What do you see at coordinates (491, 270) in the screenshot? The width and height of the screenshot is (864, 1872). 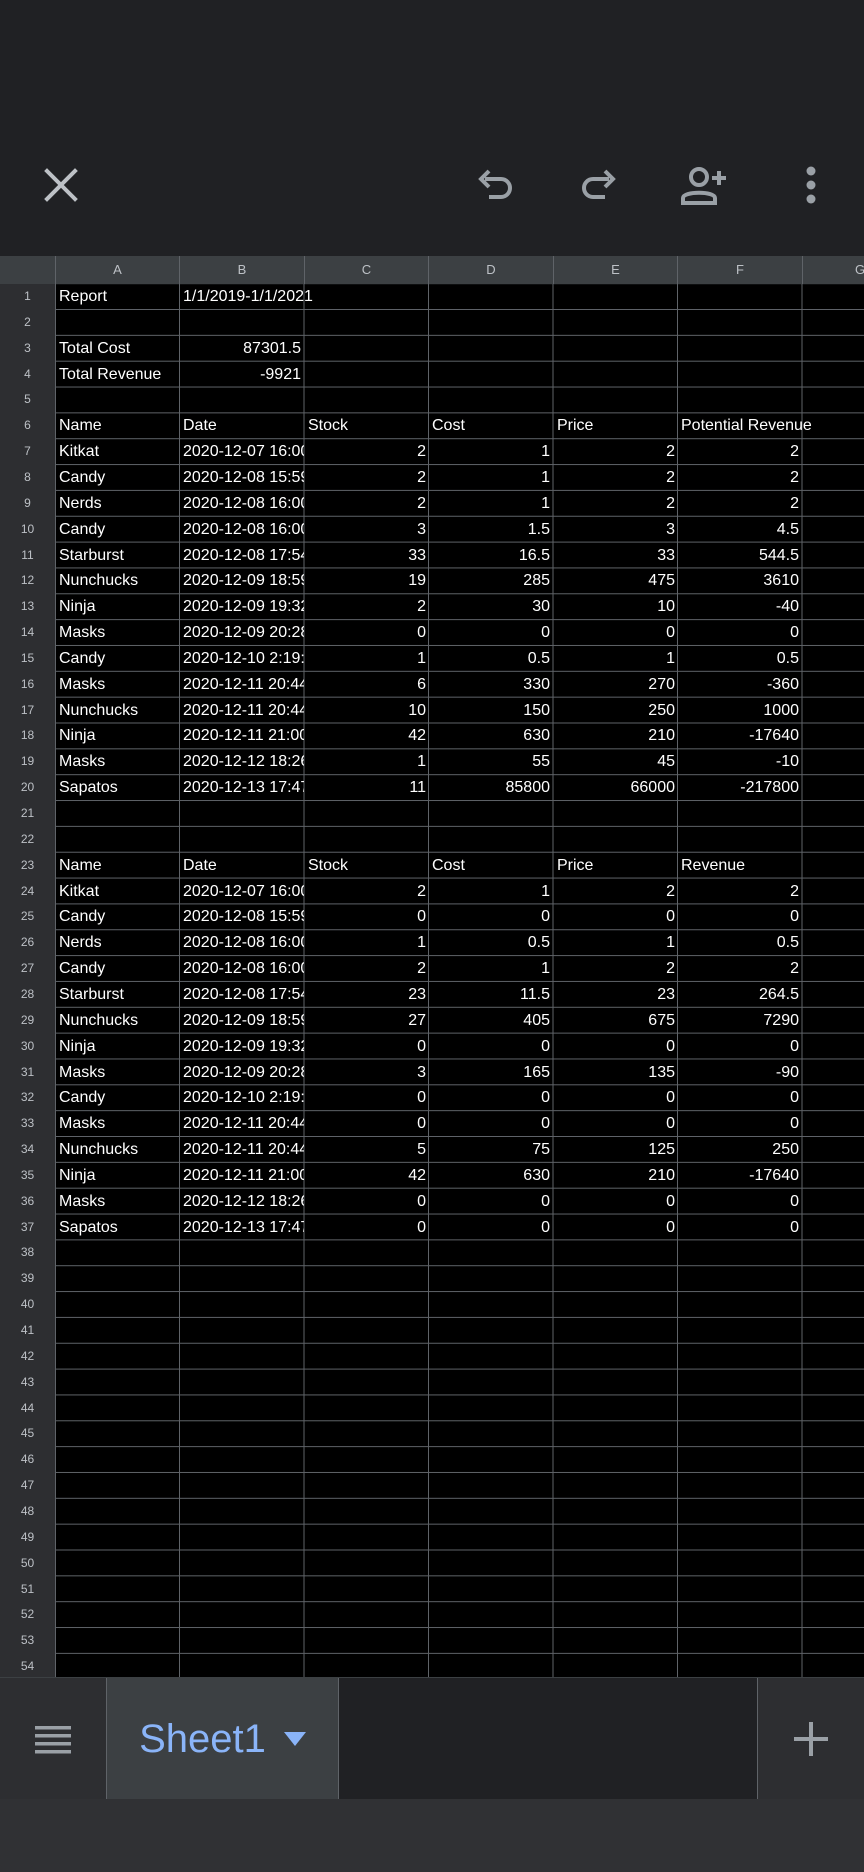 I see `column-header: D` at bounding box center [491, 270].